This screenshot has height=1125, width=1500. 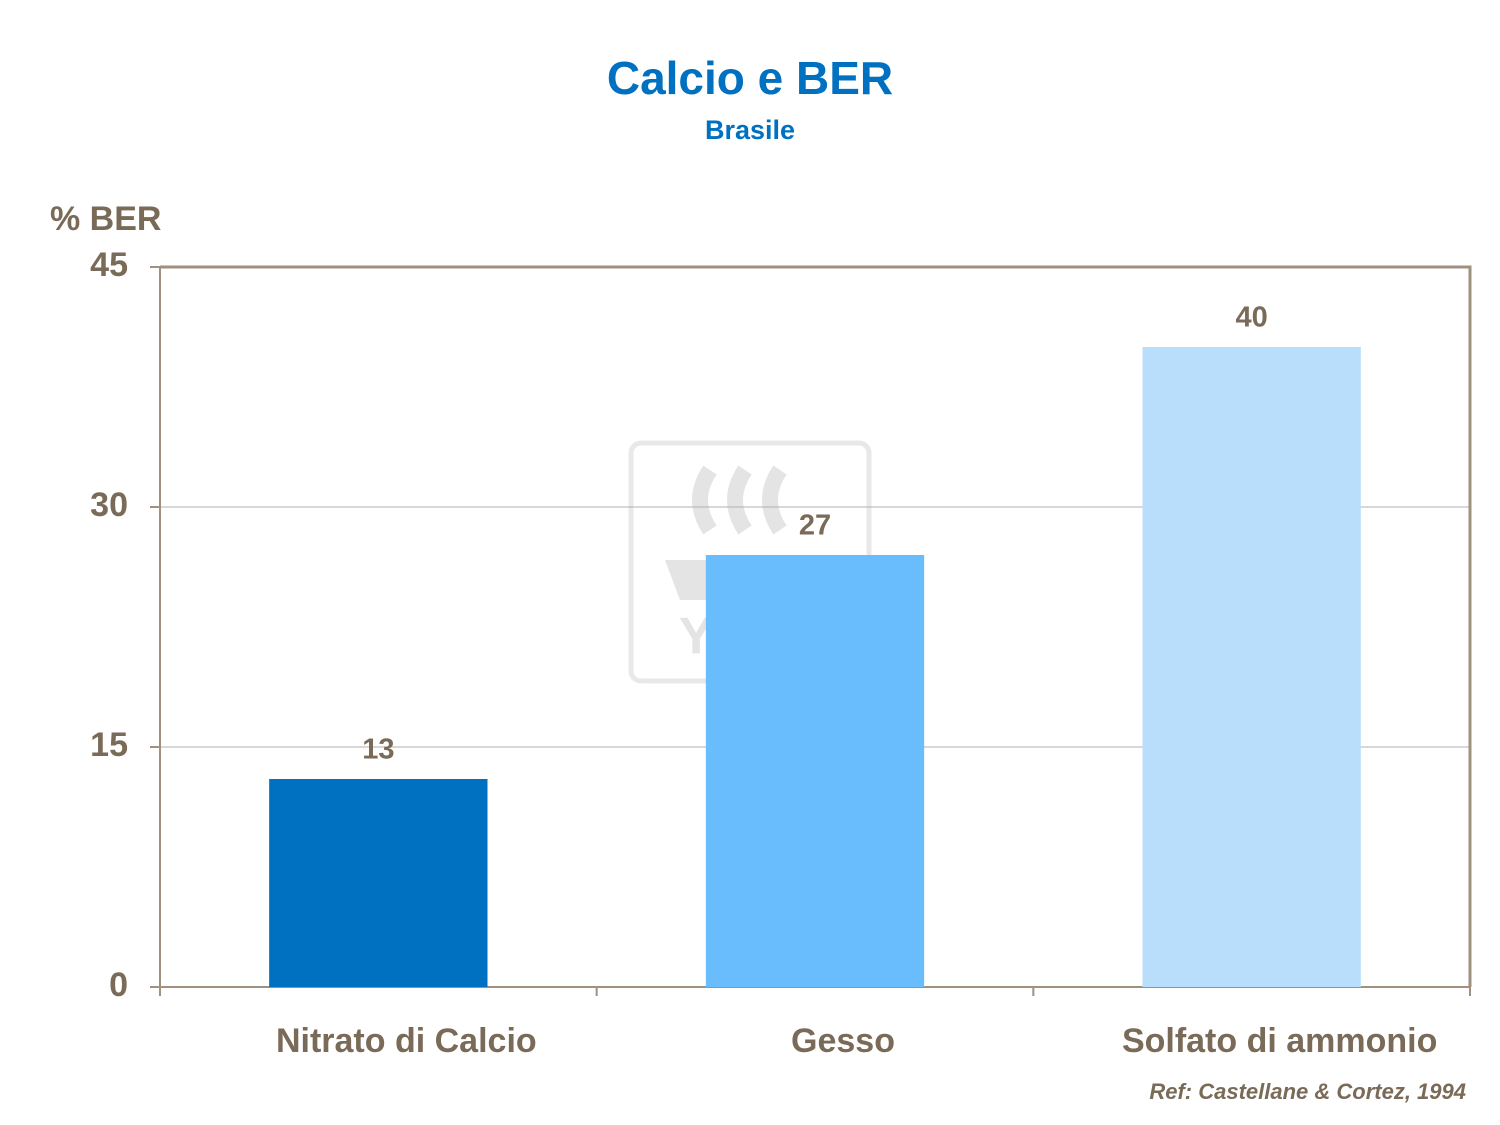 What do you see at coordinates (843, 1041) in the screenshot?
I see `x-tick-label: Gesso` at bounding box center [843, 1041].